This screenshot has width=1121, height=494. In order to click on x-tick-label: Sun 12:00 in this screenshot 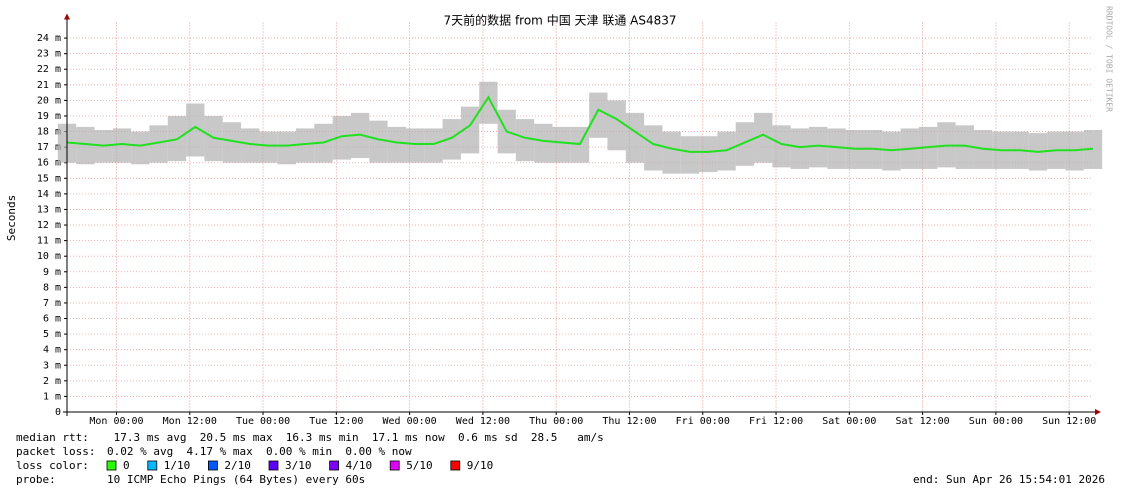, I will do `click(1069, 421)`.